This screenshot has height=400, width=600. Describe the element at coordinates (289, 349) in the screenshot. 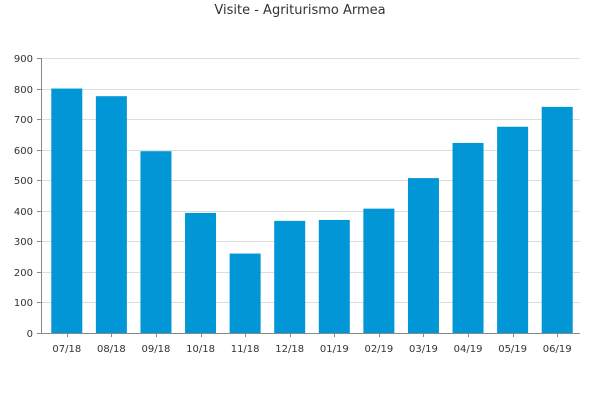

I see `x-tick-label: 12/18` at that location.